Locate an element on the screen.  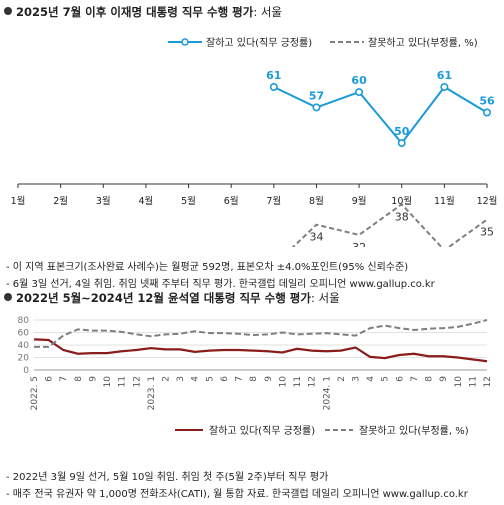
x-tick-label: 3월 is located at coordinates (103, 201).